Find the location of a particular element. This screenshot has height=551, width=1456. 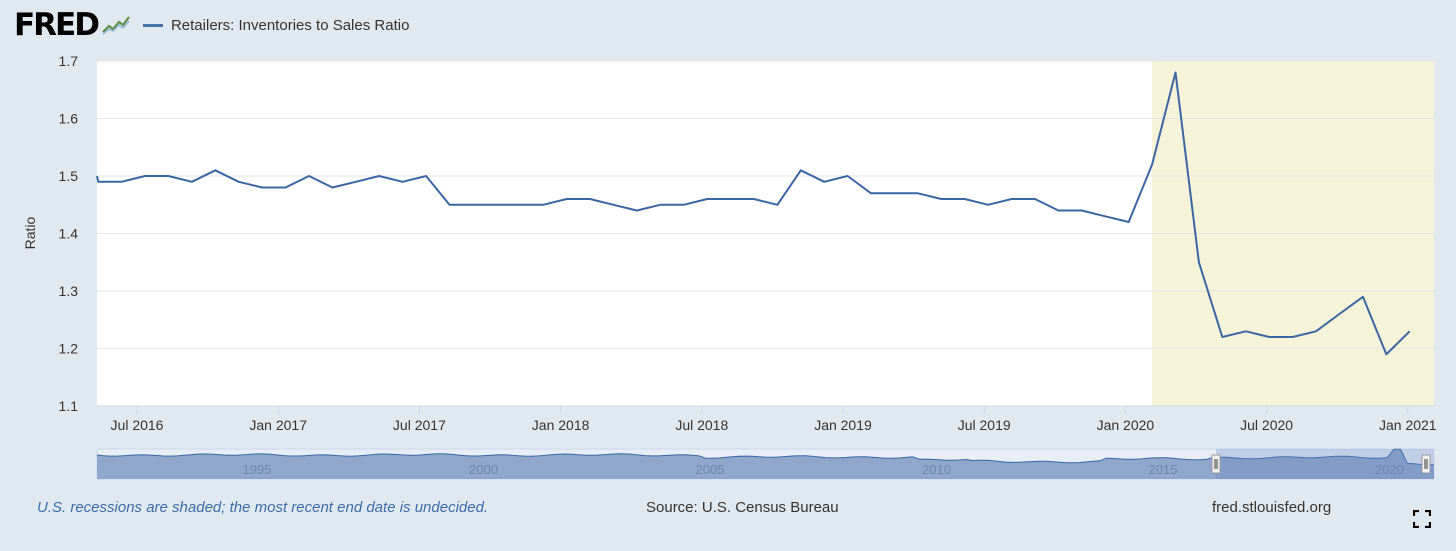

x-tick-label: Jul 2018 is located at coordinates (701, 425).